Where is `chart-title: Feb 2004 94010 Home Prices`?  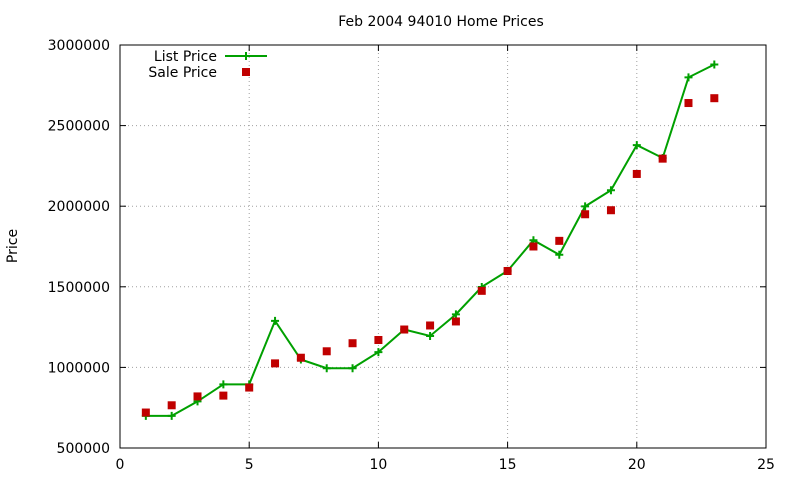 chart-title: Feb 2004 94010 Home Prices is located at coordinates (441, 22).